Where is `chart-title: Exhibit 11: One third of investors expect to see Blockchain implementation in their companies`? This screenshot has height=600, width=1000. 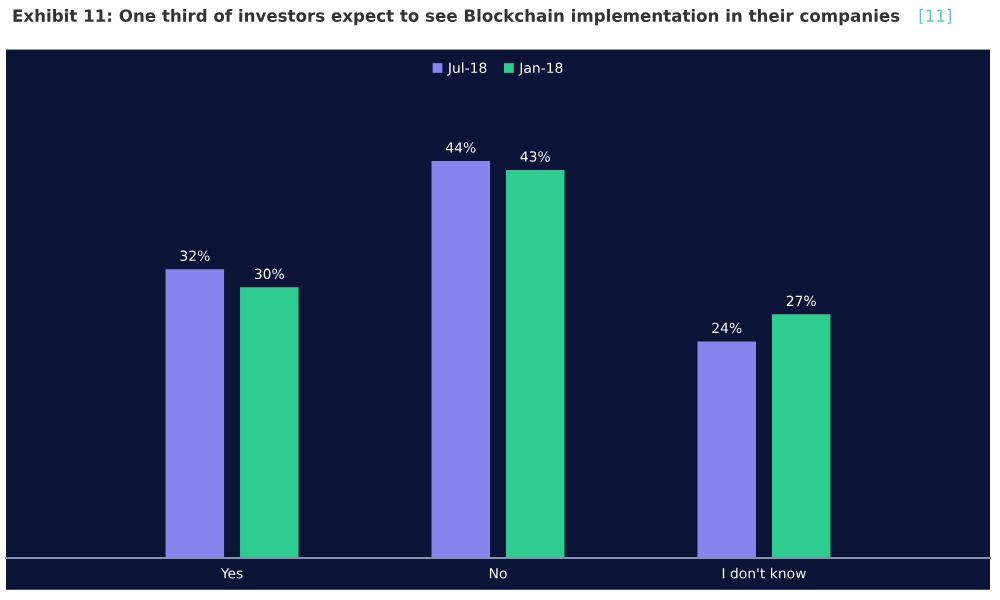 chart-title: Exhibit 11: One third of investors expect to see Blockchain implementation in their companies is located at coordinates (456, 17).